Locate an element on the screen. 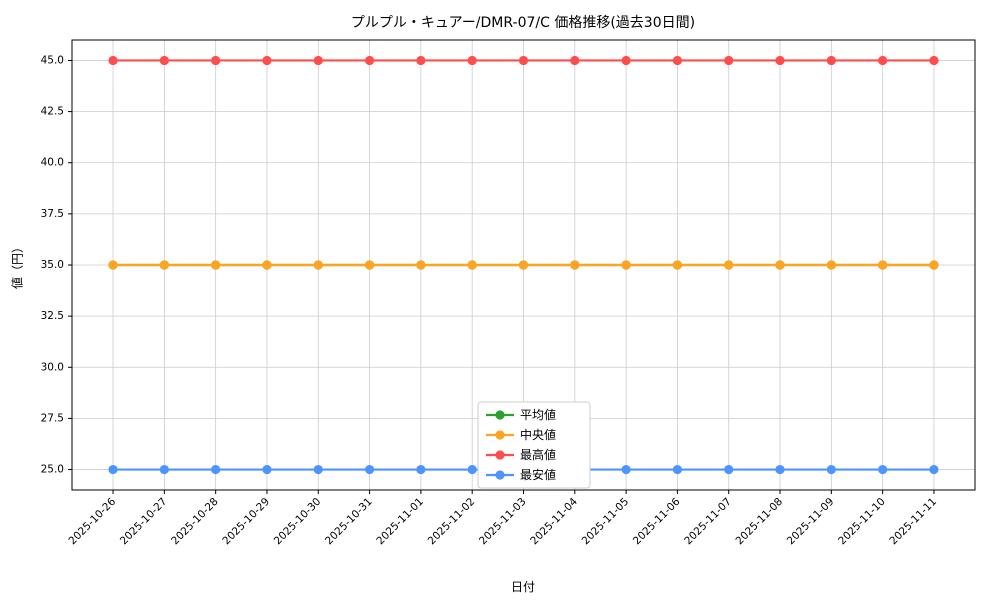 This screenshot has width=1000, height=600. svg-text: 2025-11-07 is located at coordinates (708, 522).